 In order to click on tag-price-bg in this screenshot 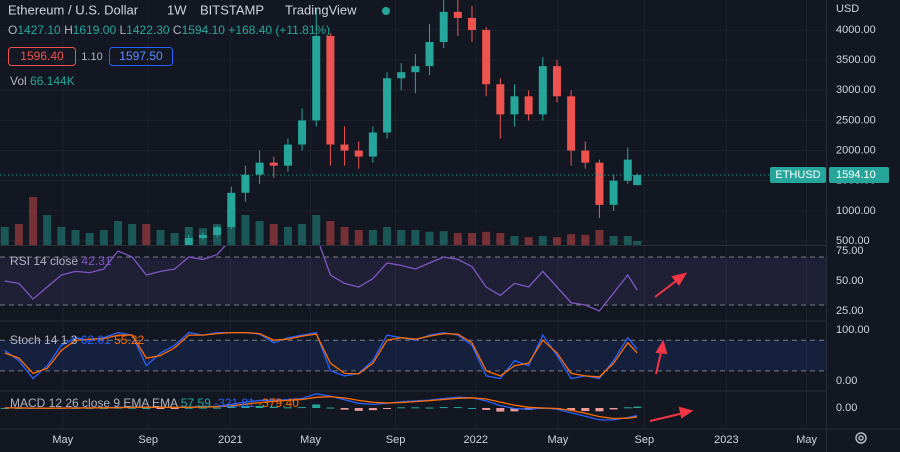, I will do `click(859, 175)`.